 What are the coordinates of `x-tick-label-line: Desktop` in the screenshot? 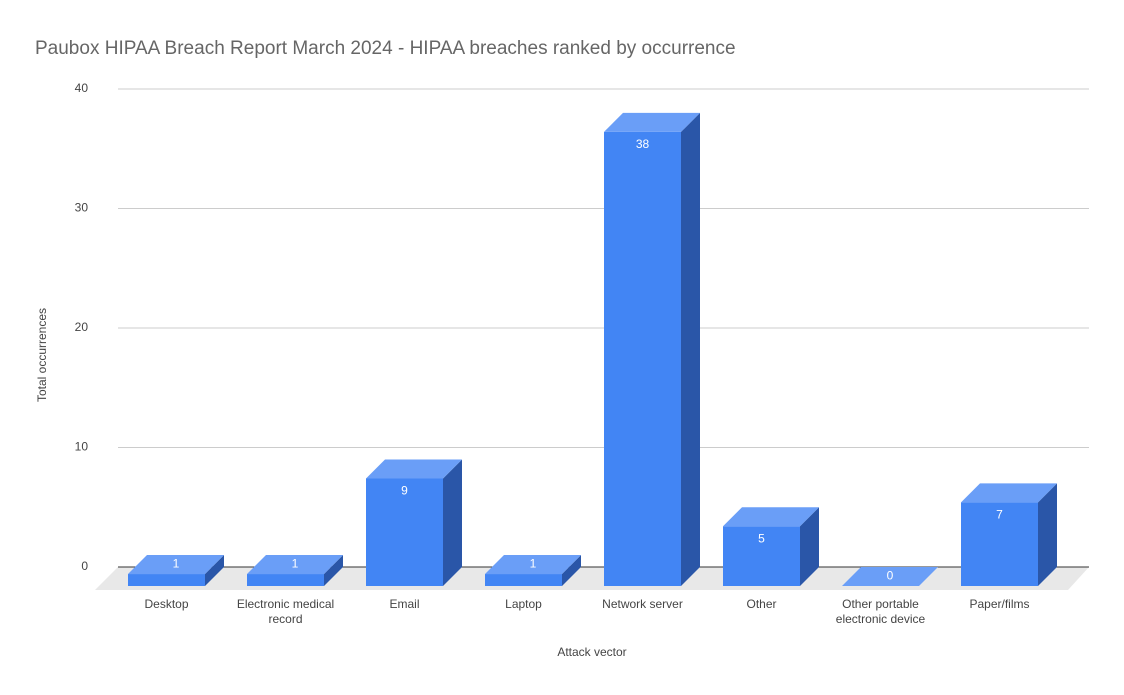 It's located at (166, 604).